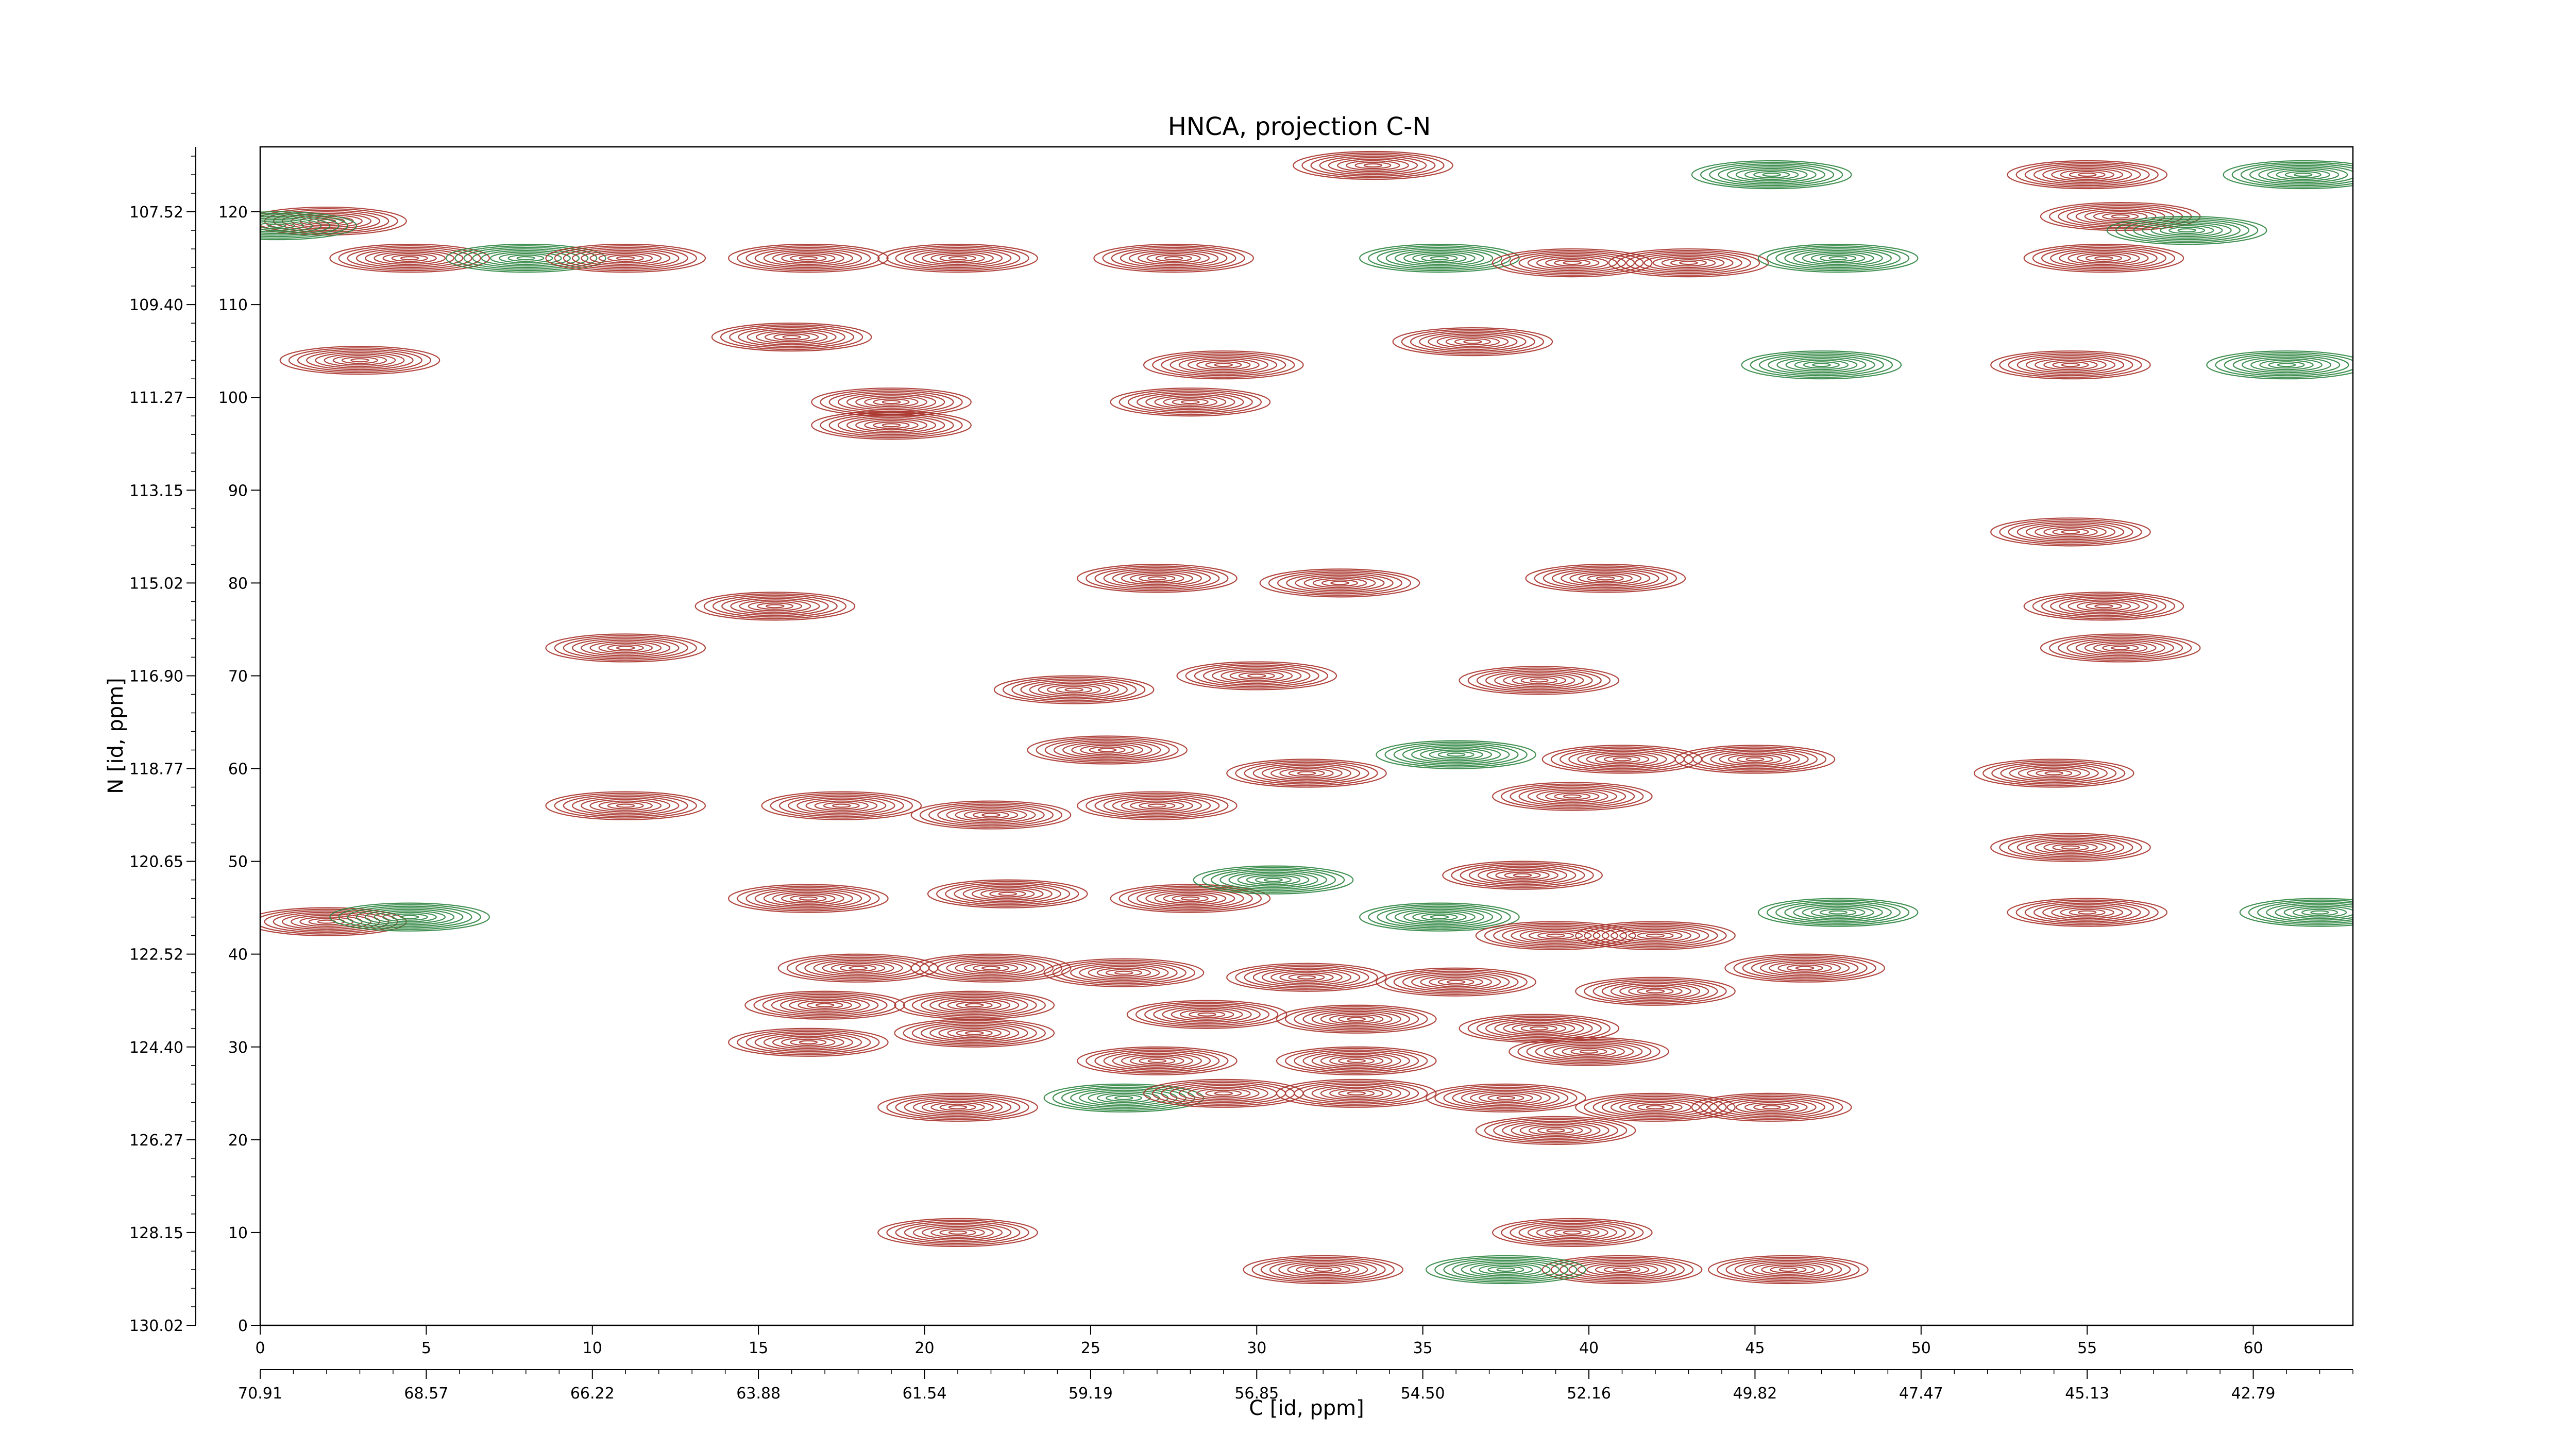  I want to click on y-index-tick-label: 80, so click(238, 584).